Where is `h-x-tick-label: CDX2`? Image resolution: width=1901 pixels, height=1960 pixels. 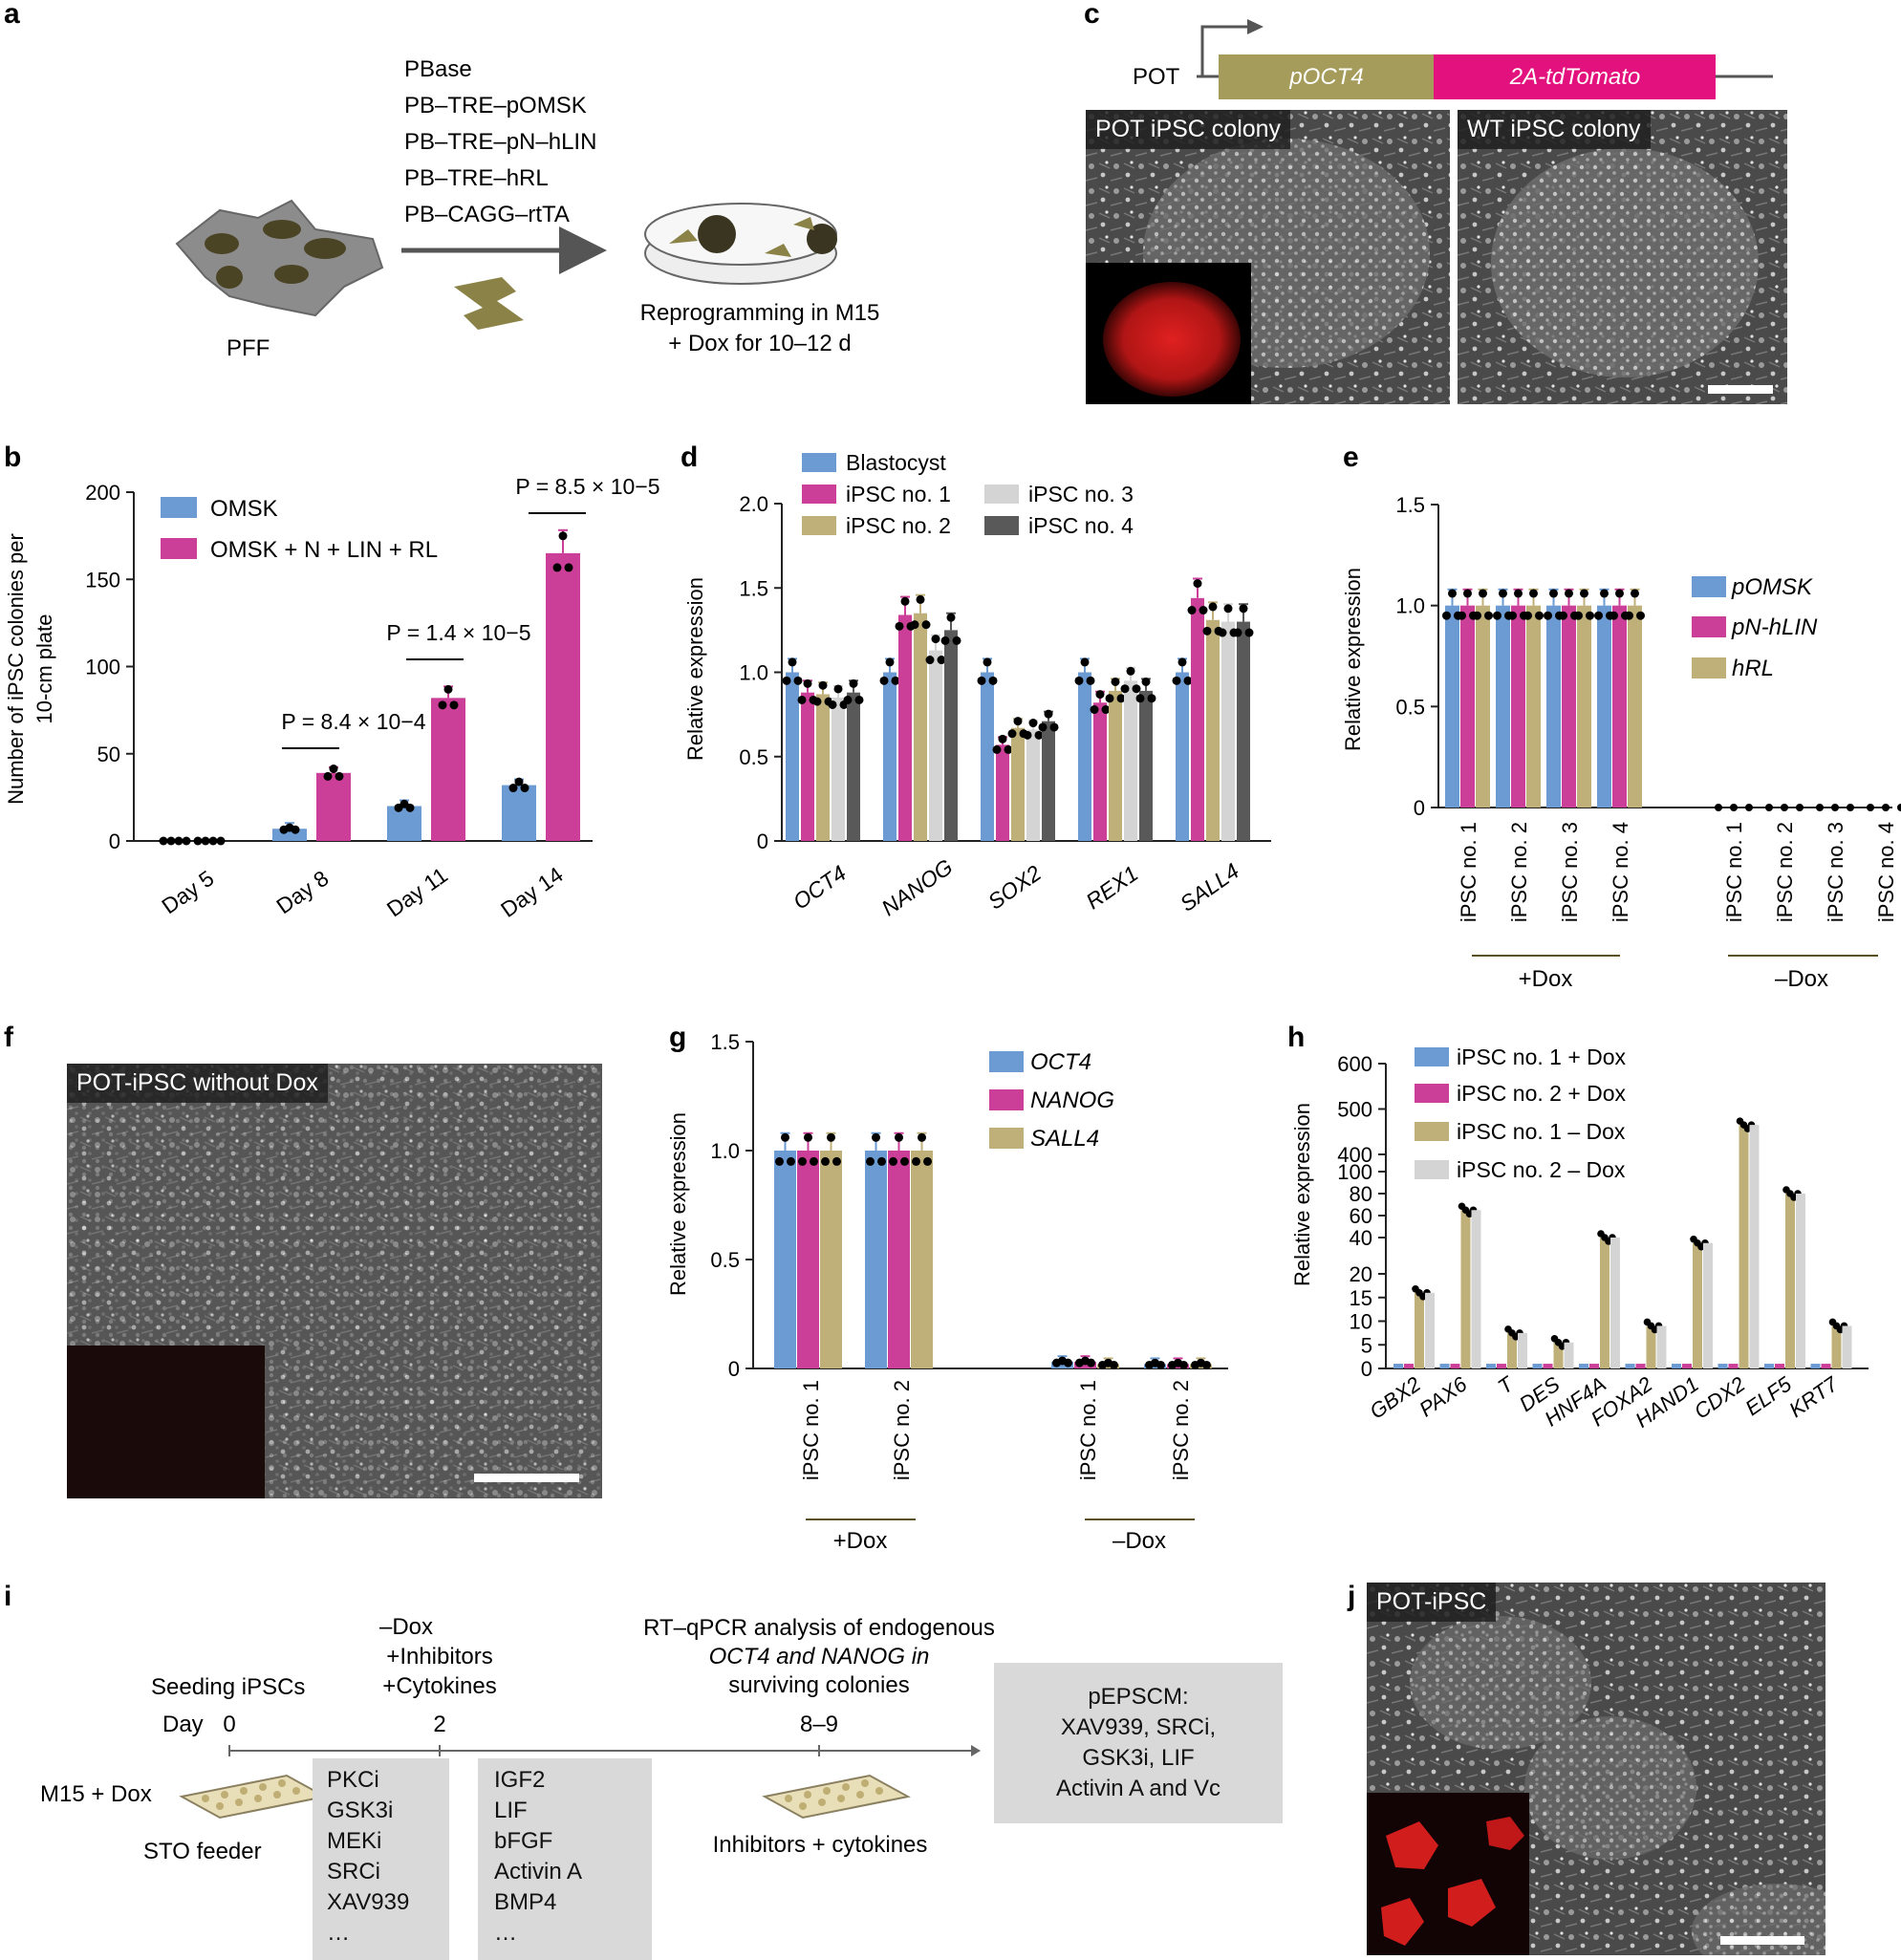 h-x-tick-label: CDX2 is located at coordinates (1719, 1398).